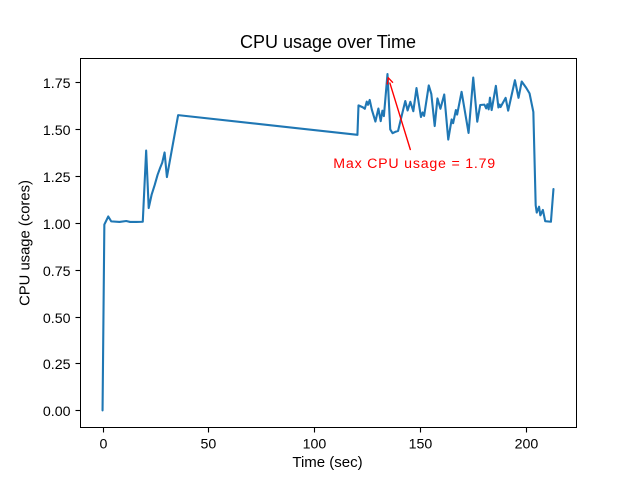 The width and height of the screenshot is (640, 480). Describe the element at coordinates (328, 42) in the screenshot. I see `svg-text: CPU usage over Time` at that location.